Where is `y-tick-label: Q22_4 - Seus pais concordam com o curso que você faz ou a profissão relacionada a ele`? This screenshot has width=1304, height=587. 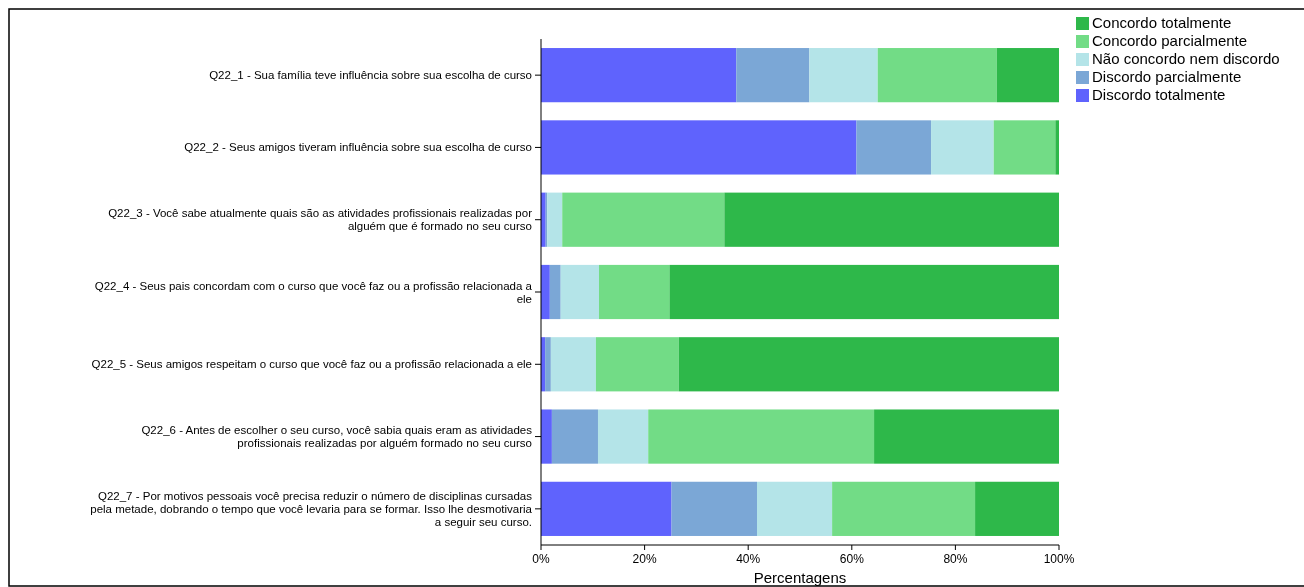 y-tick-label: Q22_4 - Seus pais concordam com o curso que você faz ou a profissão relacionada a ele is located at coordinates (313, 292).